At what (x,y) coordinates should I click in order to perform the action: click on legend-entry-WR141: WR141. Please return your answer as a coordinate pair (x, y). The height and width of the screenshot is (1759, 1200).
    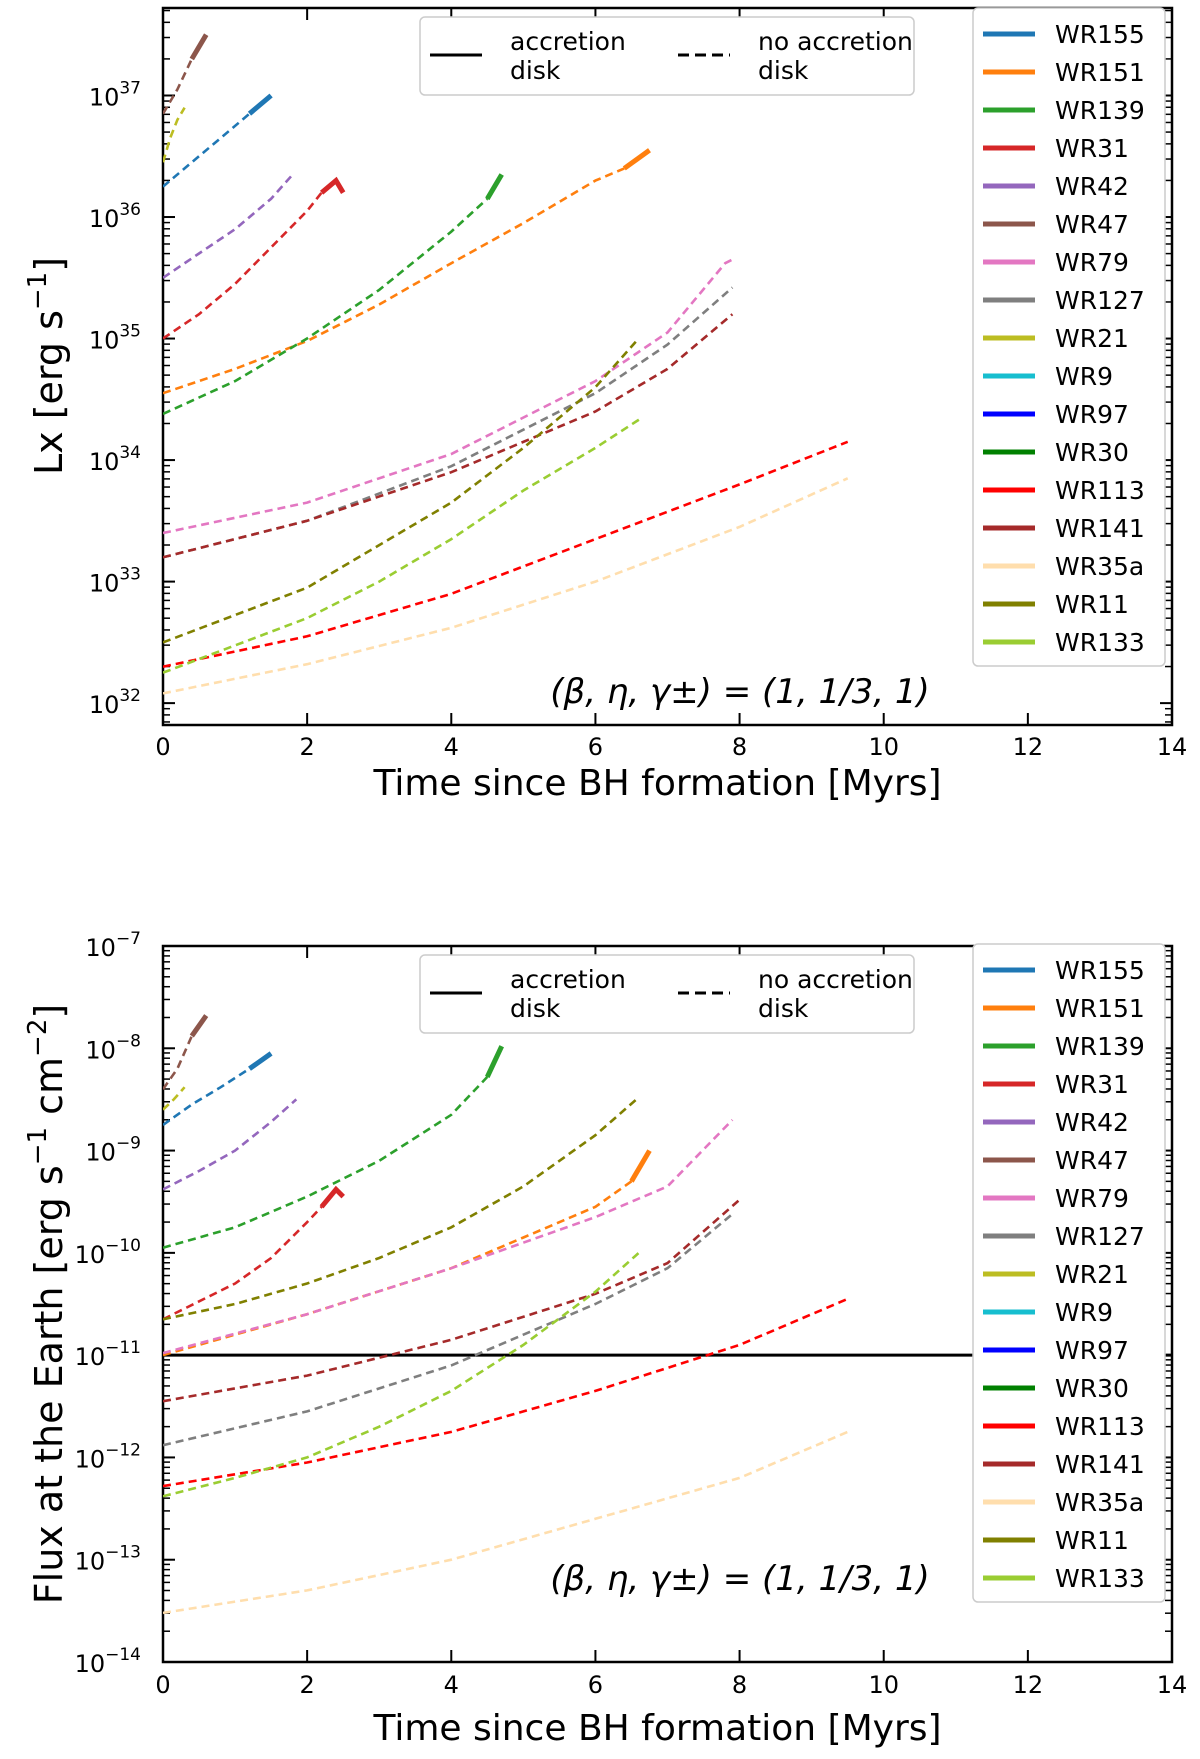
    Looking at the image, I should click on (1100, 528).